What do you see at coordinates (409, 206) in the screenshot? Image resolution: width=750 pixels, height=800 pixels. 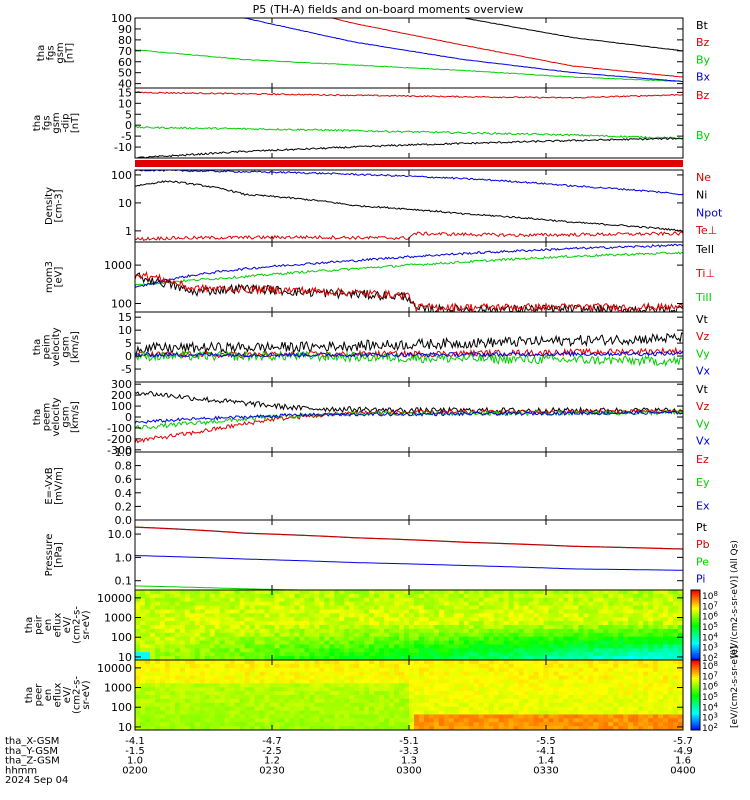 I see `series-Ne` at bounding box center [409, 206].